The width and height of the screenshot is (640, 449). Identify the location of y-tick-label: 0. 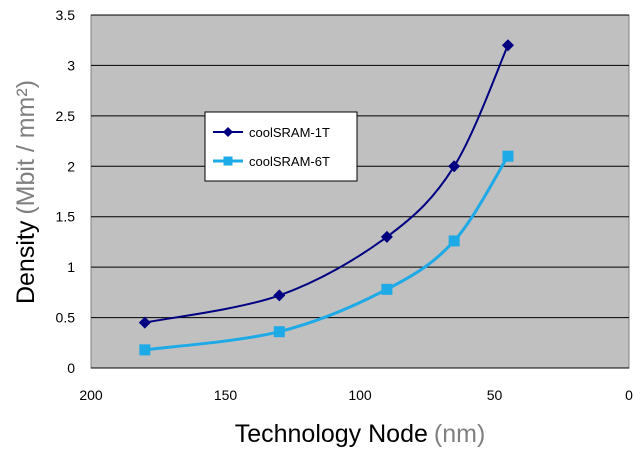
(71, 368).